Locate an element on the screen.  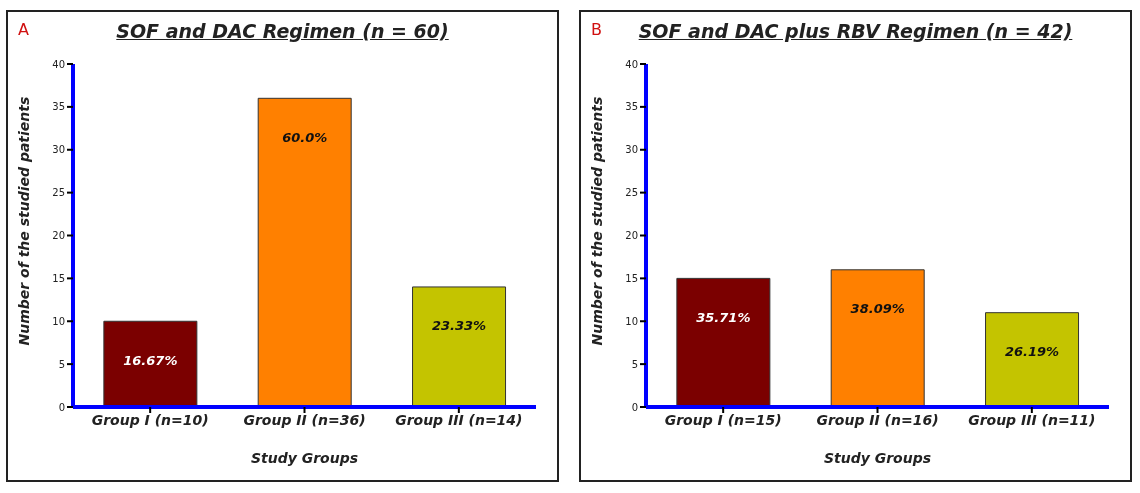
text: A is located at coordinates (23, 29).